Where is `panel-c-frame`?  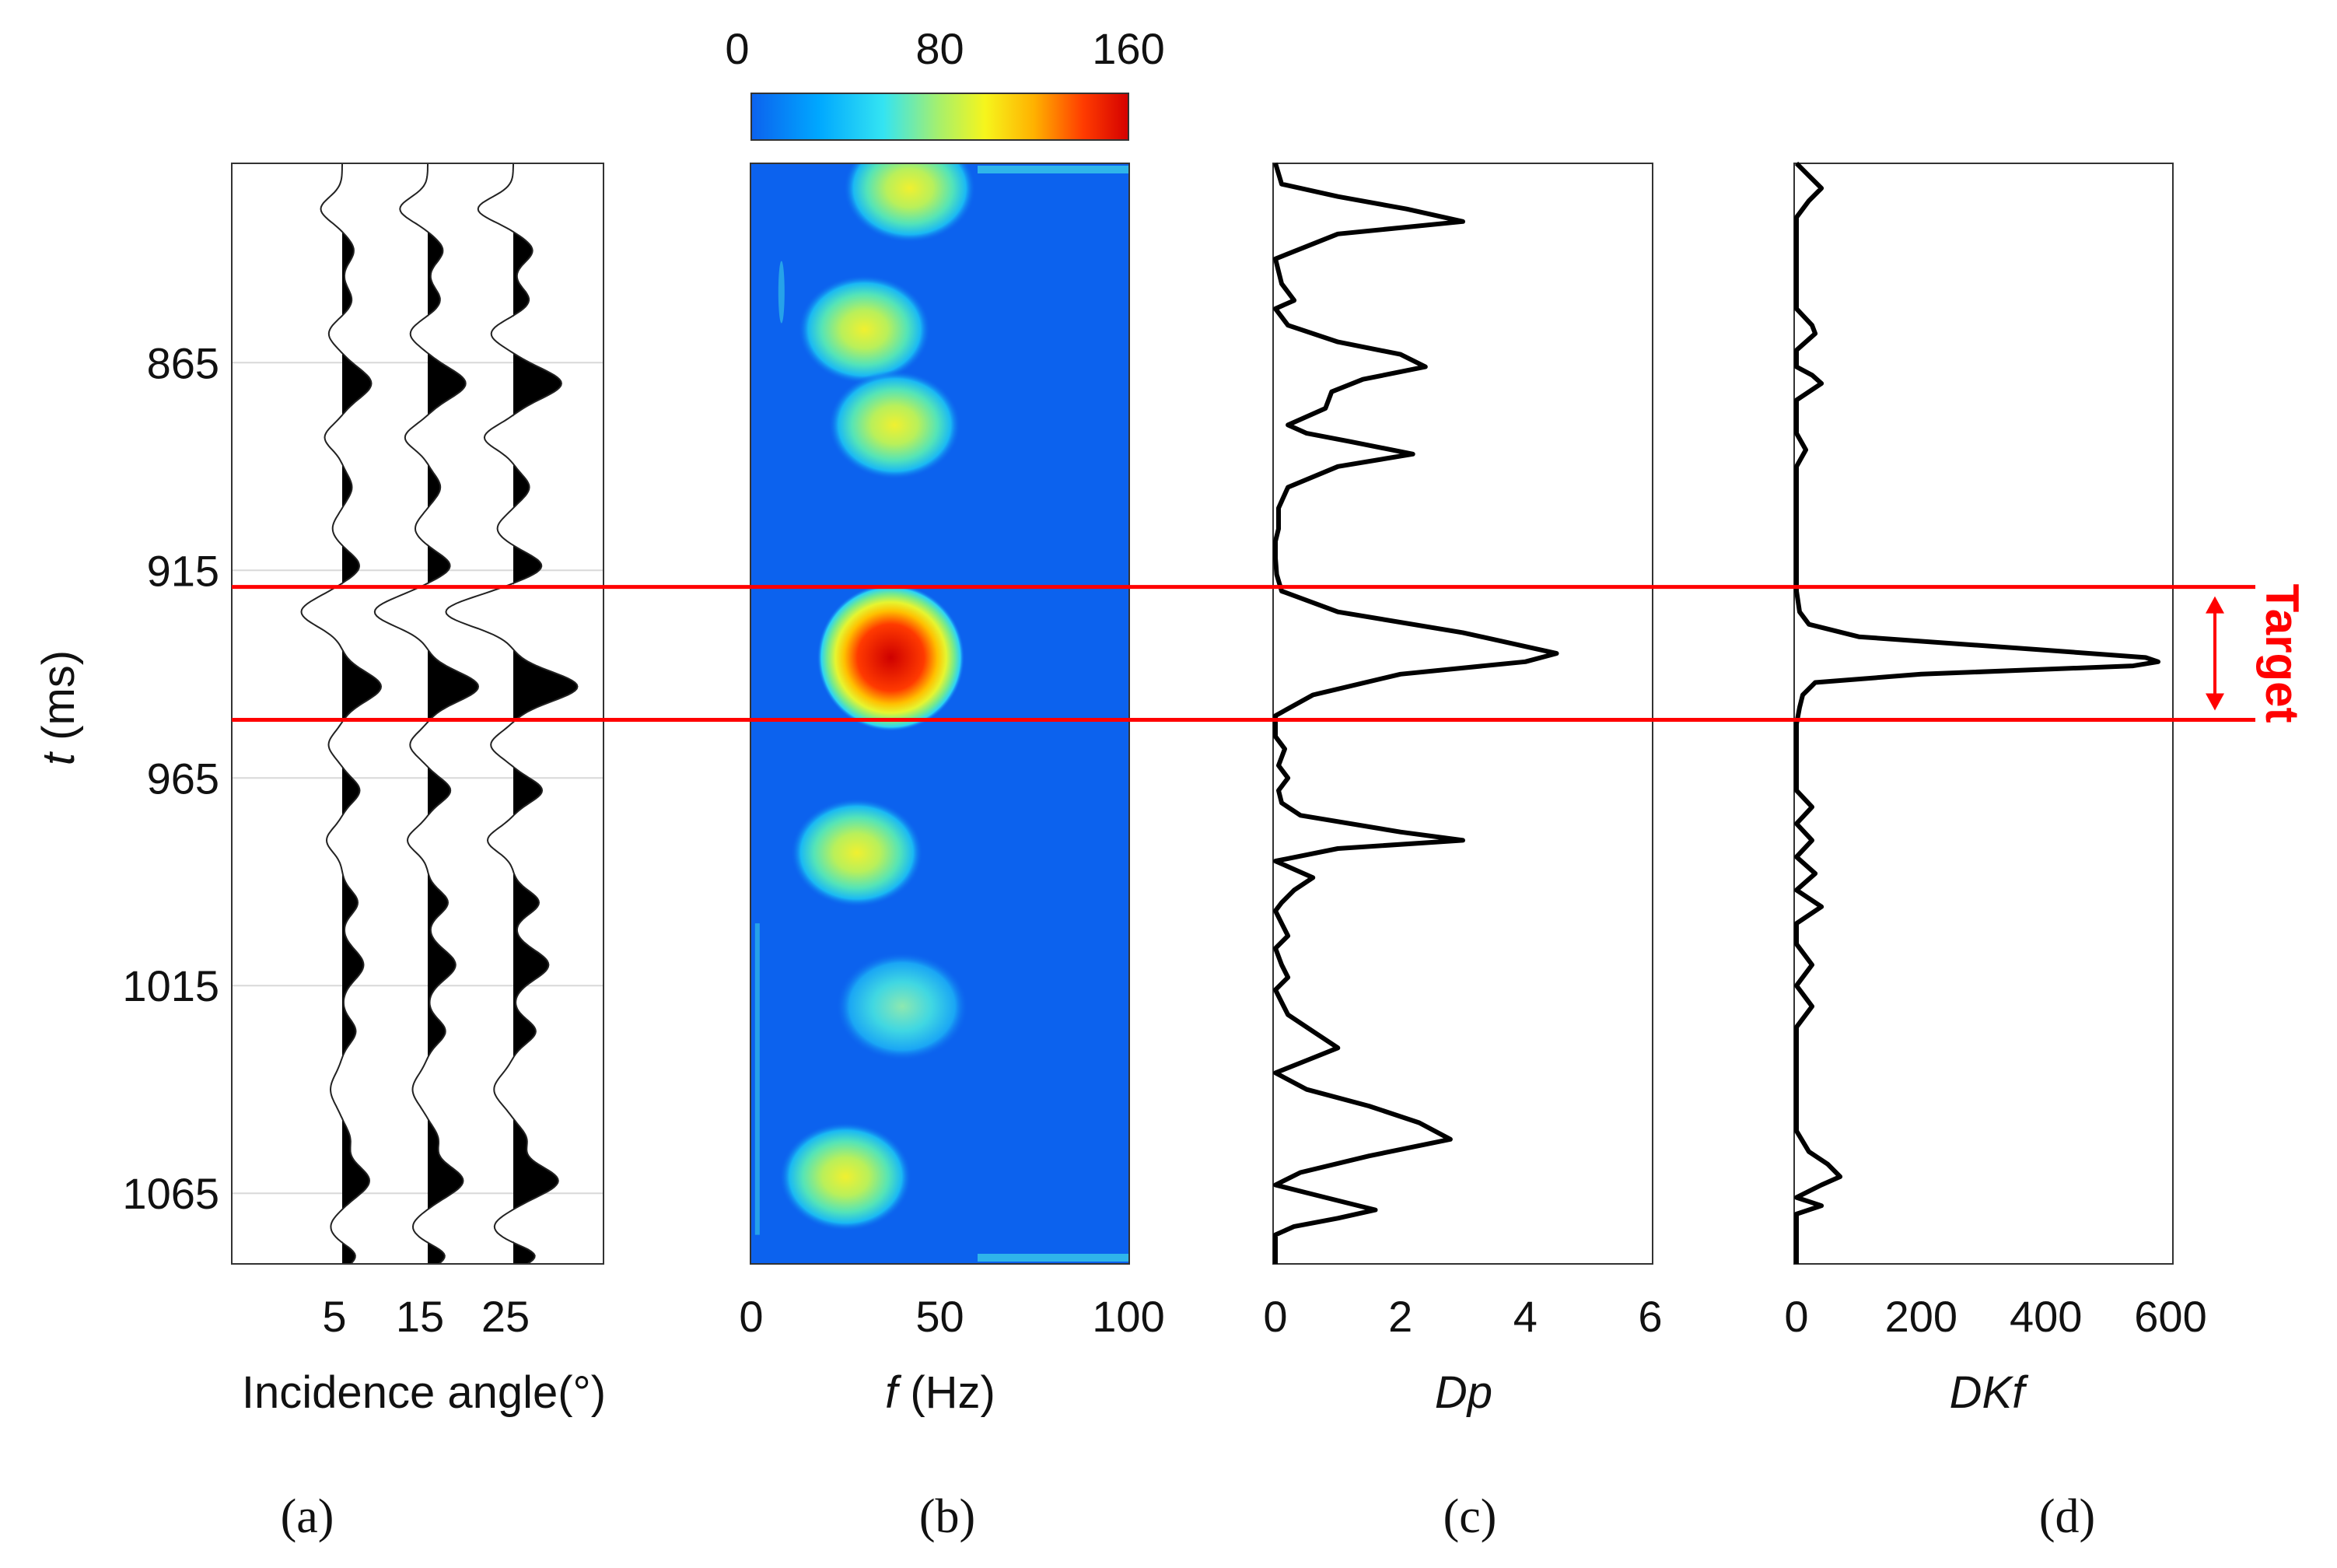 panel-c-frame is located at coordinates (1462, 714).